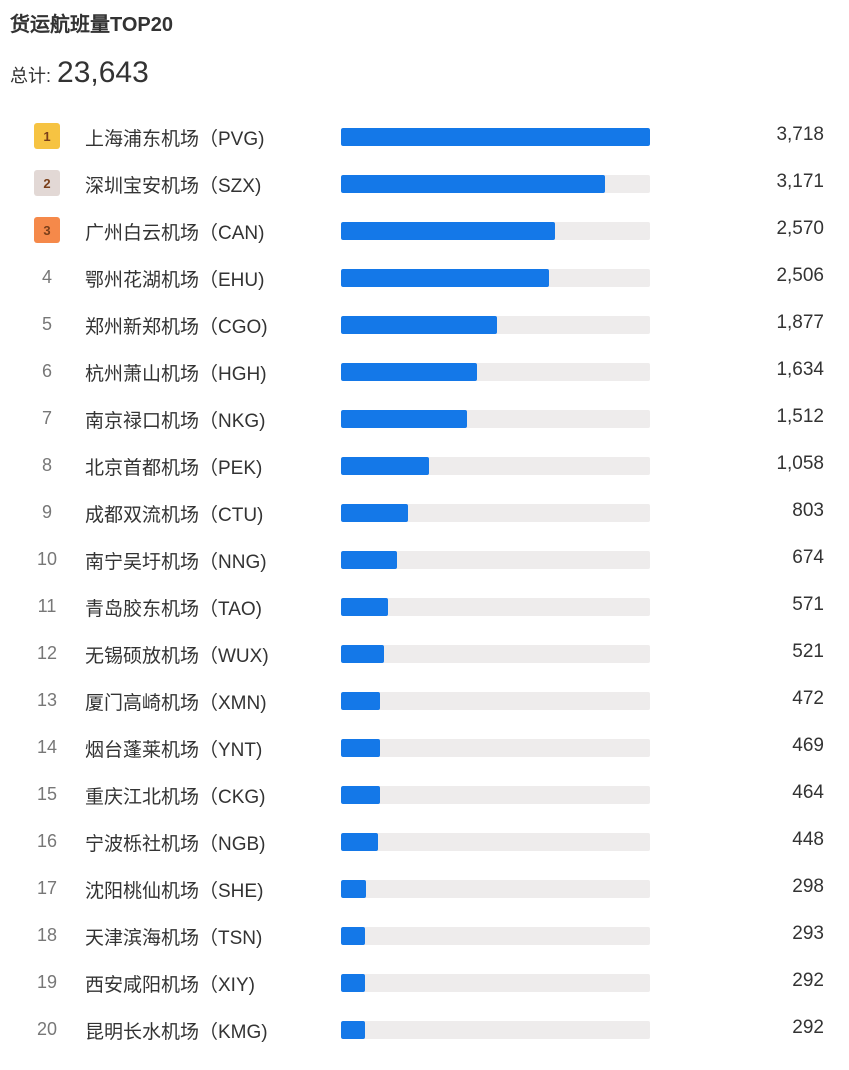 This screenshot has width=849, height=1070. Describe the element at coordinates (175, 139) in the screenshot. I see `airport-name: 上海浦东机场（PVG)` at that location.